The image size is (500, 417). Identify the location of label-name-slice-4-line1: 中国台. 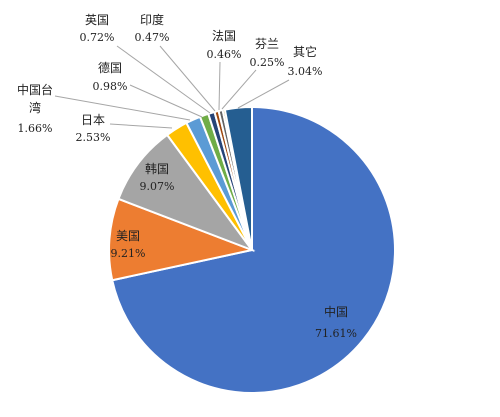
(35, 89).